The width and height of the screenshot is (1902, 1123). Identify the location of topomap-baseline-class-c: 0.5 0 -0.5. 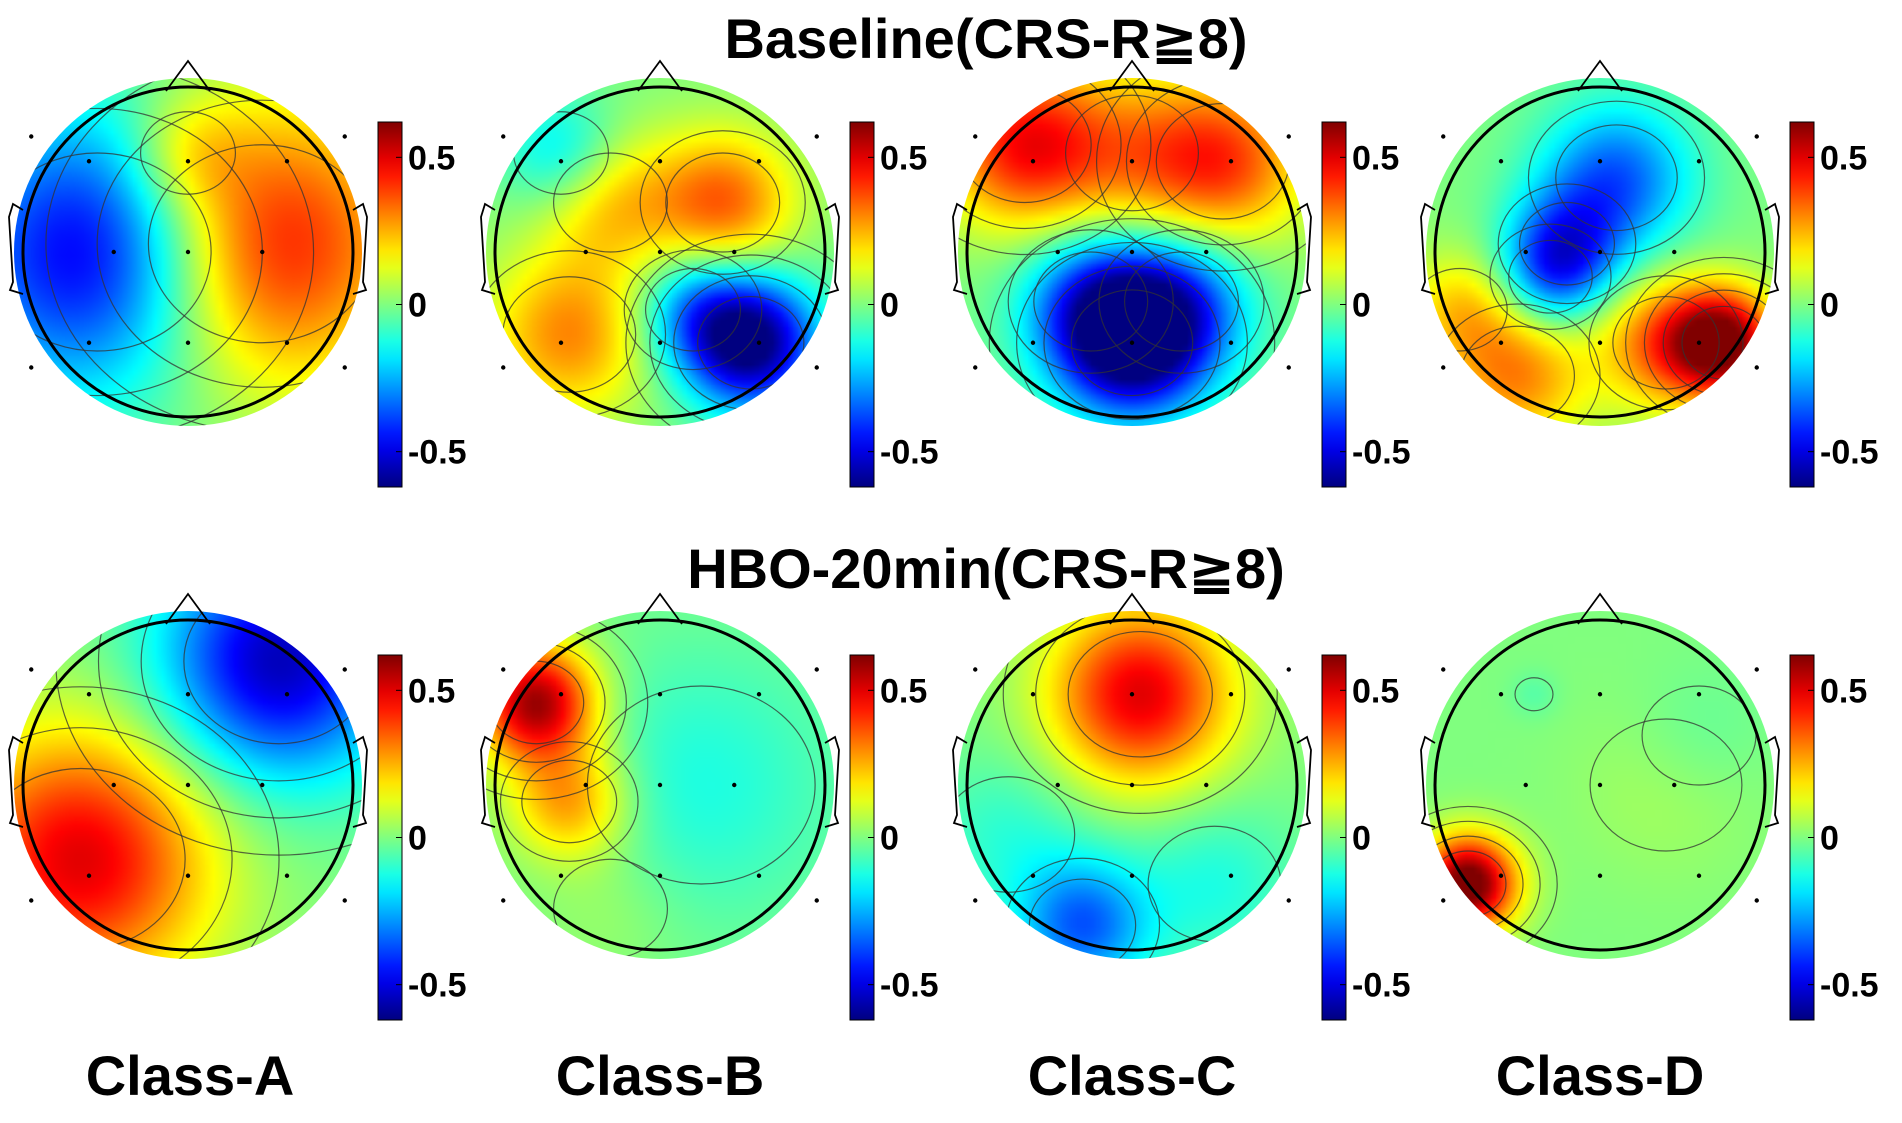
(1181, 273).